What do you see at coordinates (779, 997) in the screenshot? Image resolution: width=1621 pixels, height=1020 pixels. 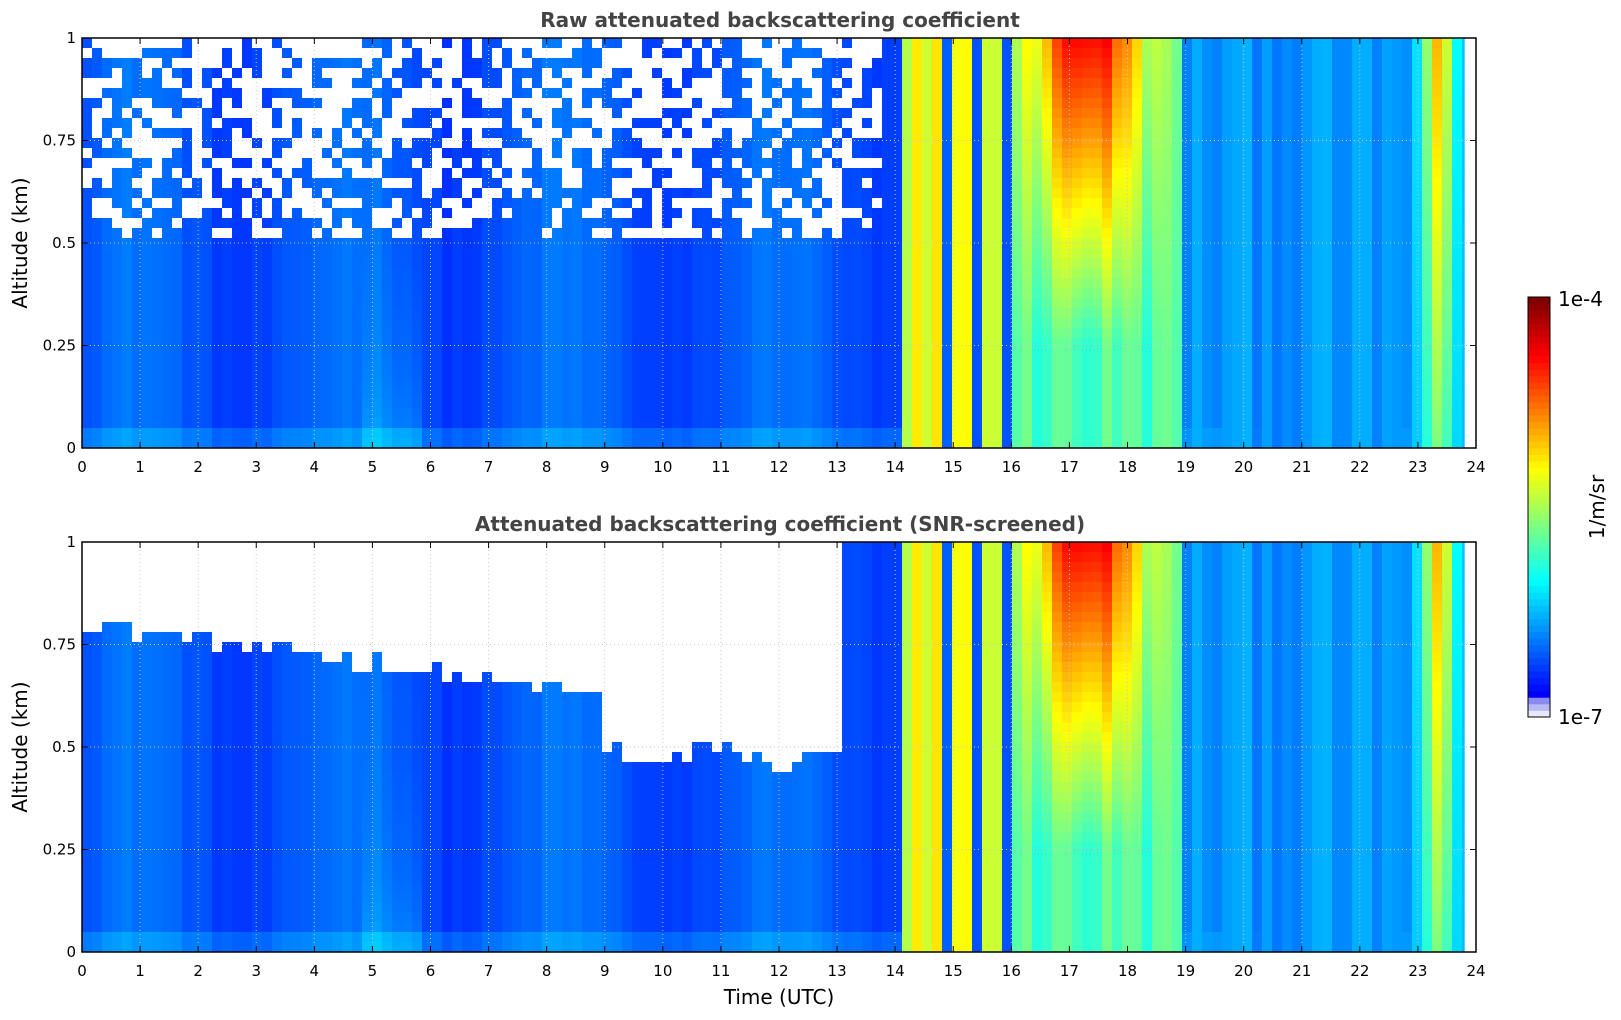 I see `x-axis-label: Time (UTC)` at bounding box center [779, 997].